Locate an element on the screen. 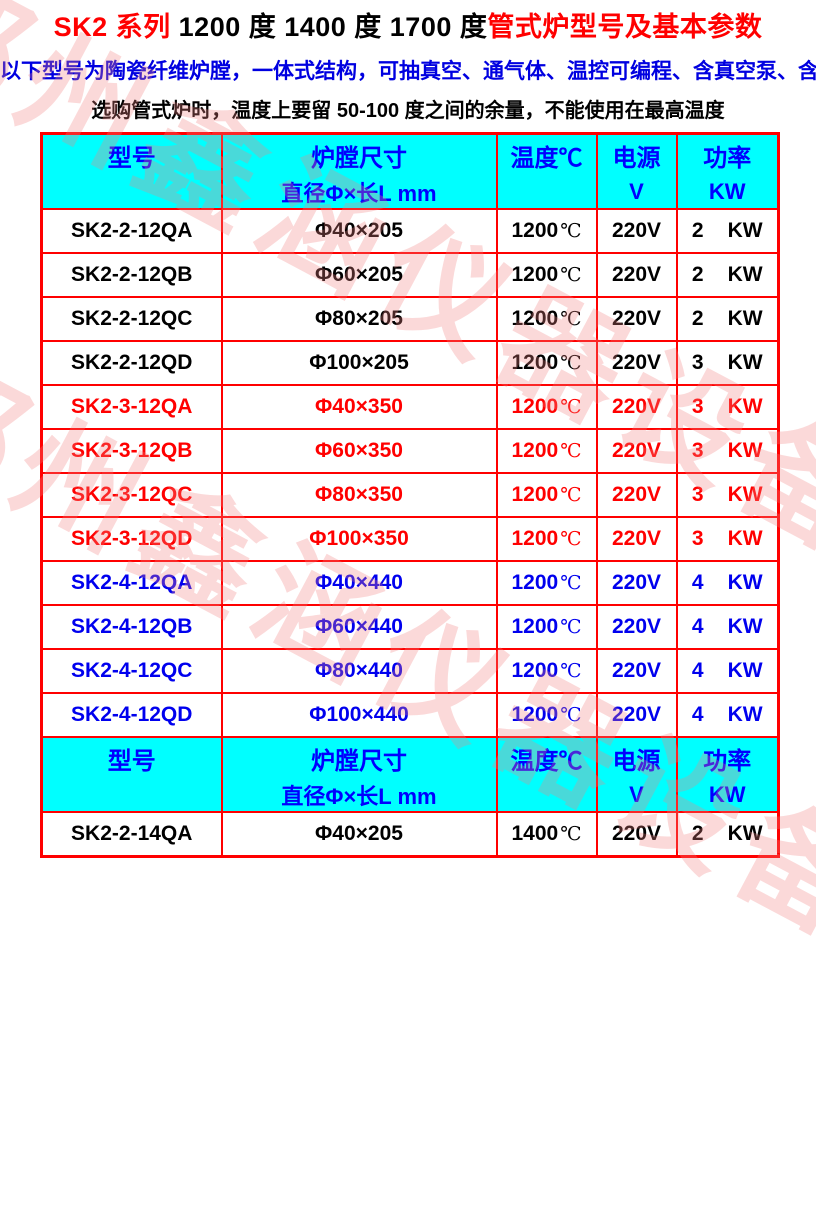  spec-row: SK2-2-12QC Φ80×205 1200 ℃ 220V 2 KW is located at coordinates (410, 319).